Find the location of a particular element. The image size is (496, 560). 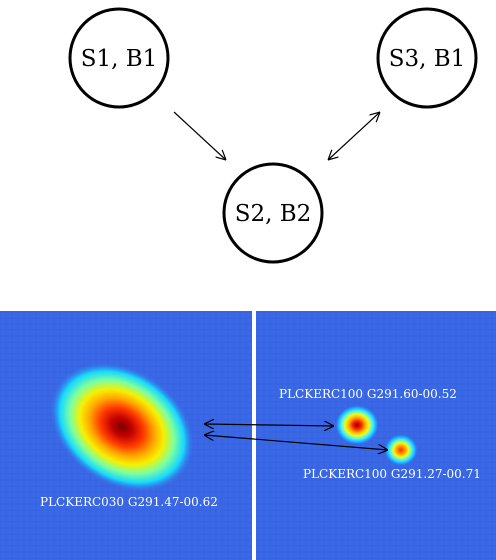

node-s1-b1-label: S1, B1 is located at coordinates (119, 59).